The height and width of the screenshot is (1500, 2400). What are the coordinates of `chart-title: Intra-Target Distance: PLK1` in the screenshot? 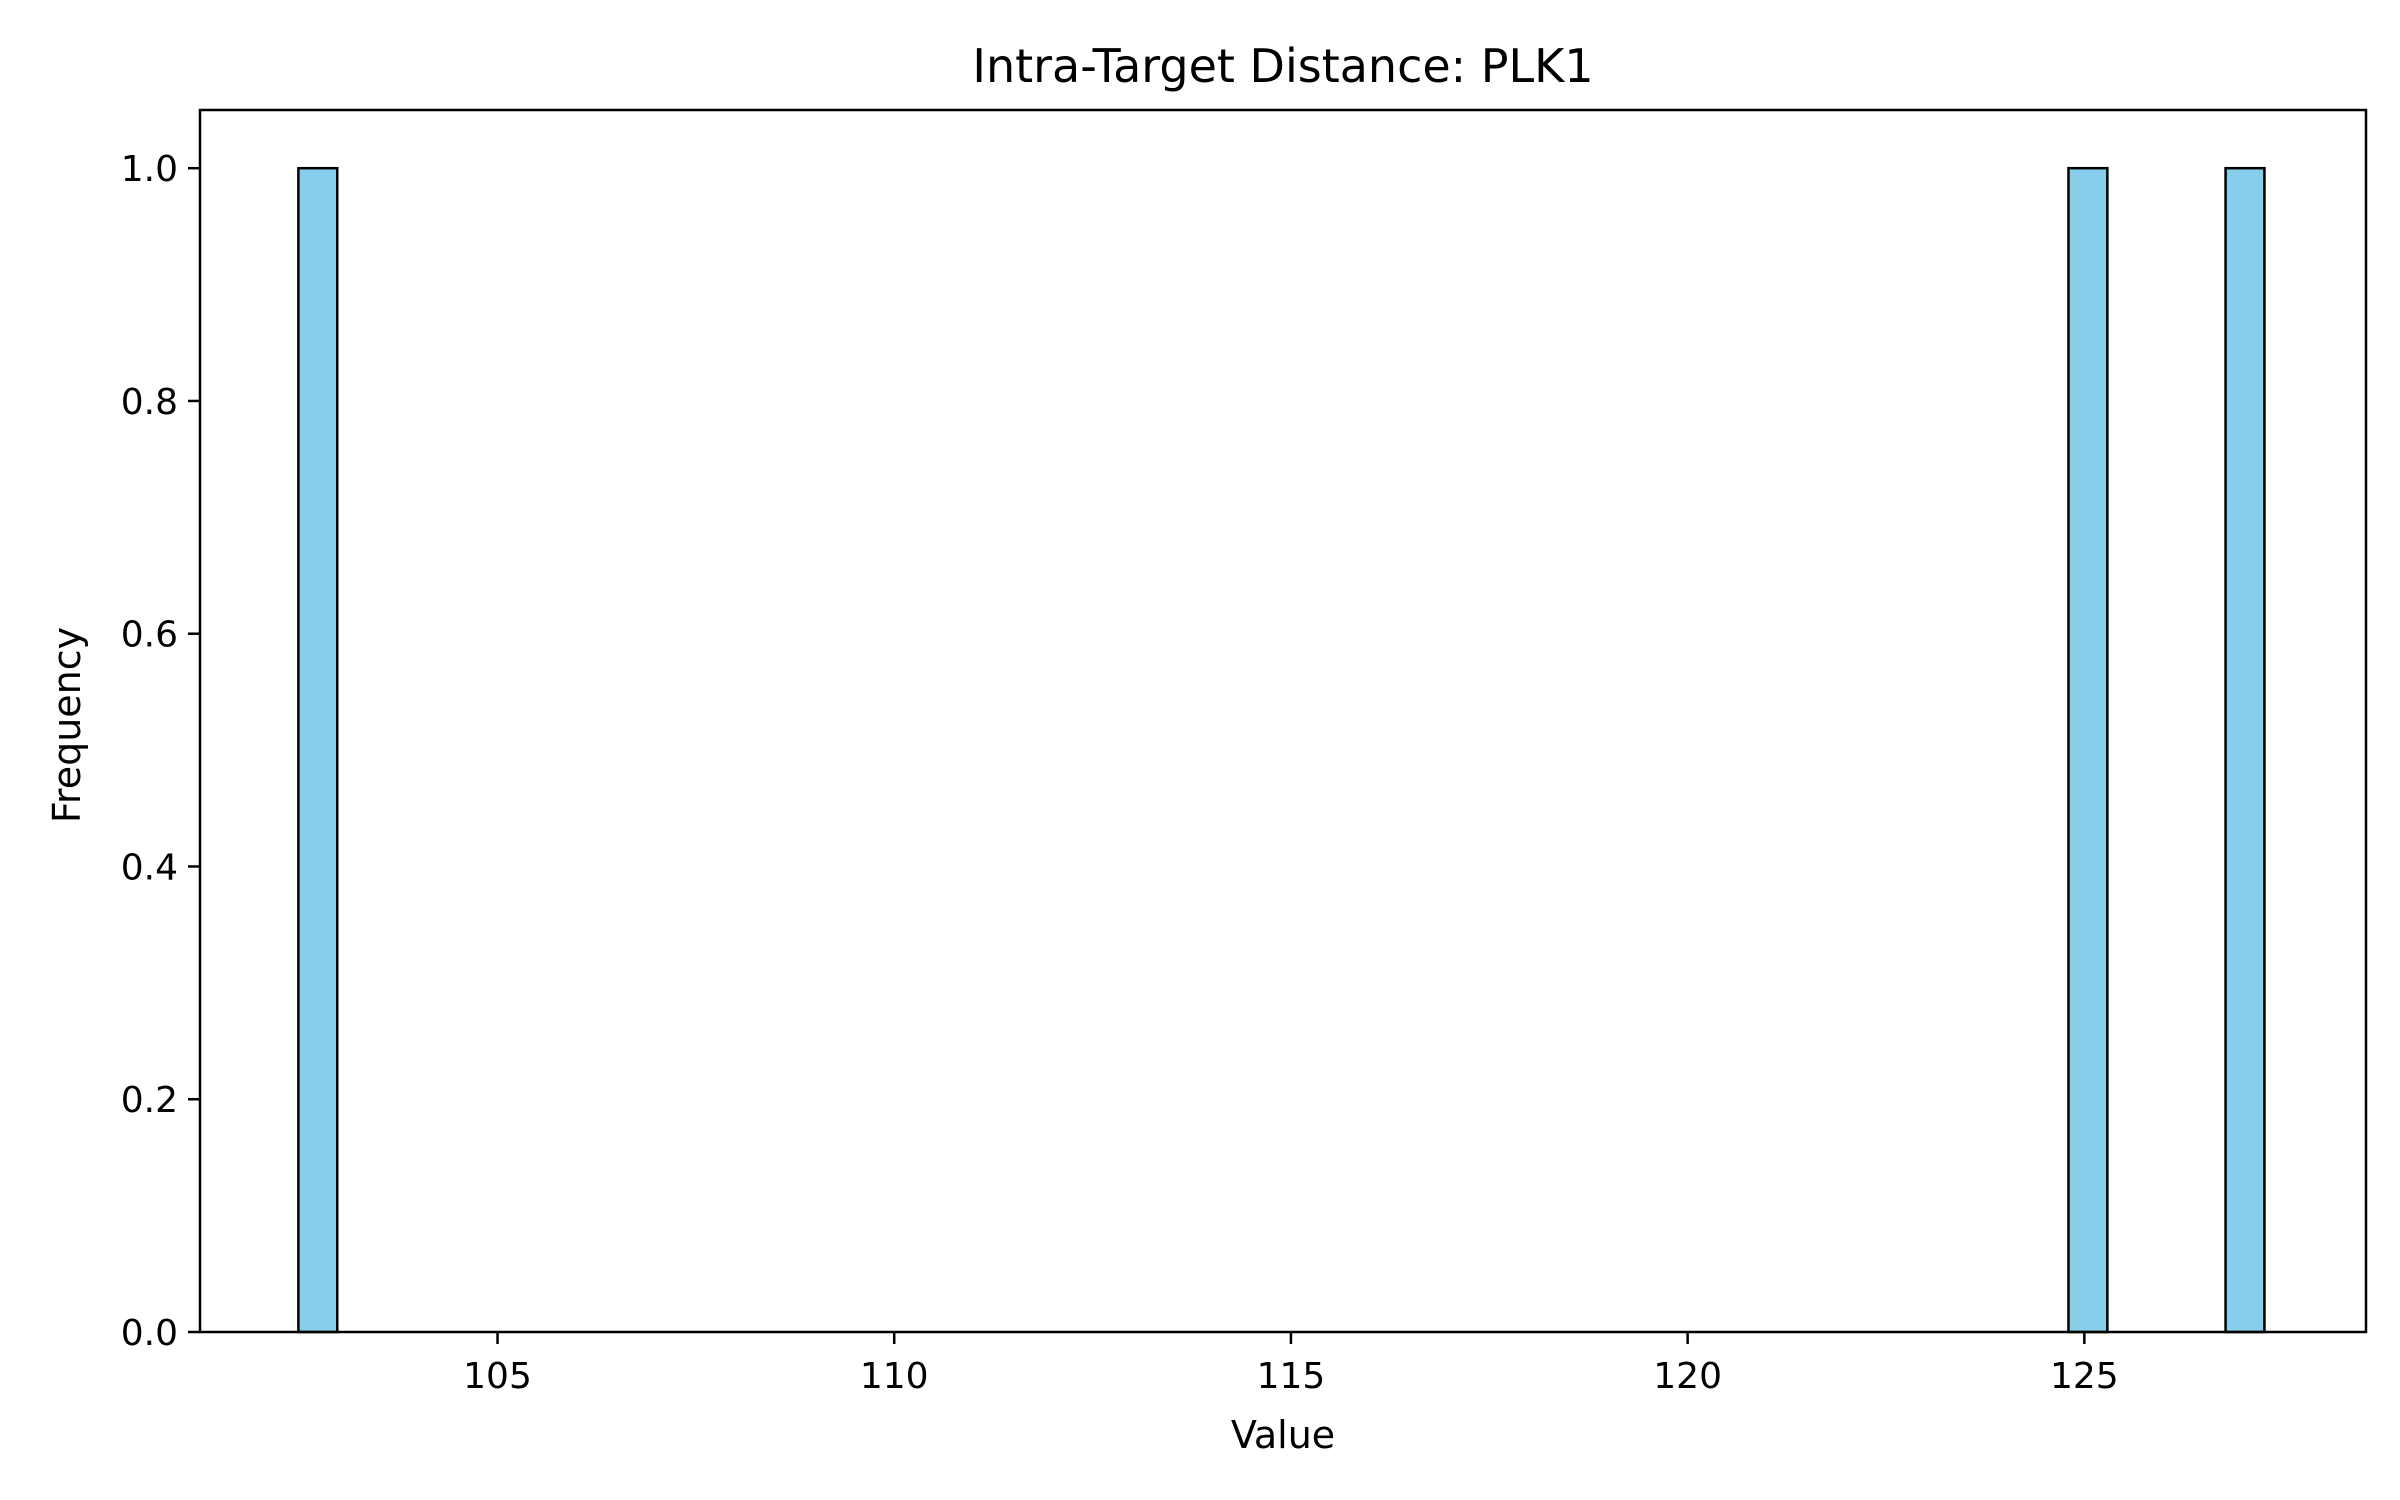 It's located at (1282, 66).